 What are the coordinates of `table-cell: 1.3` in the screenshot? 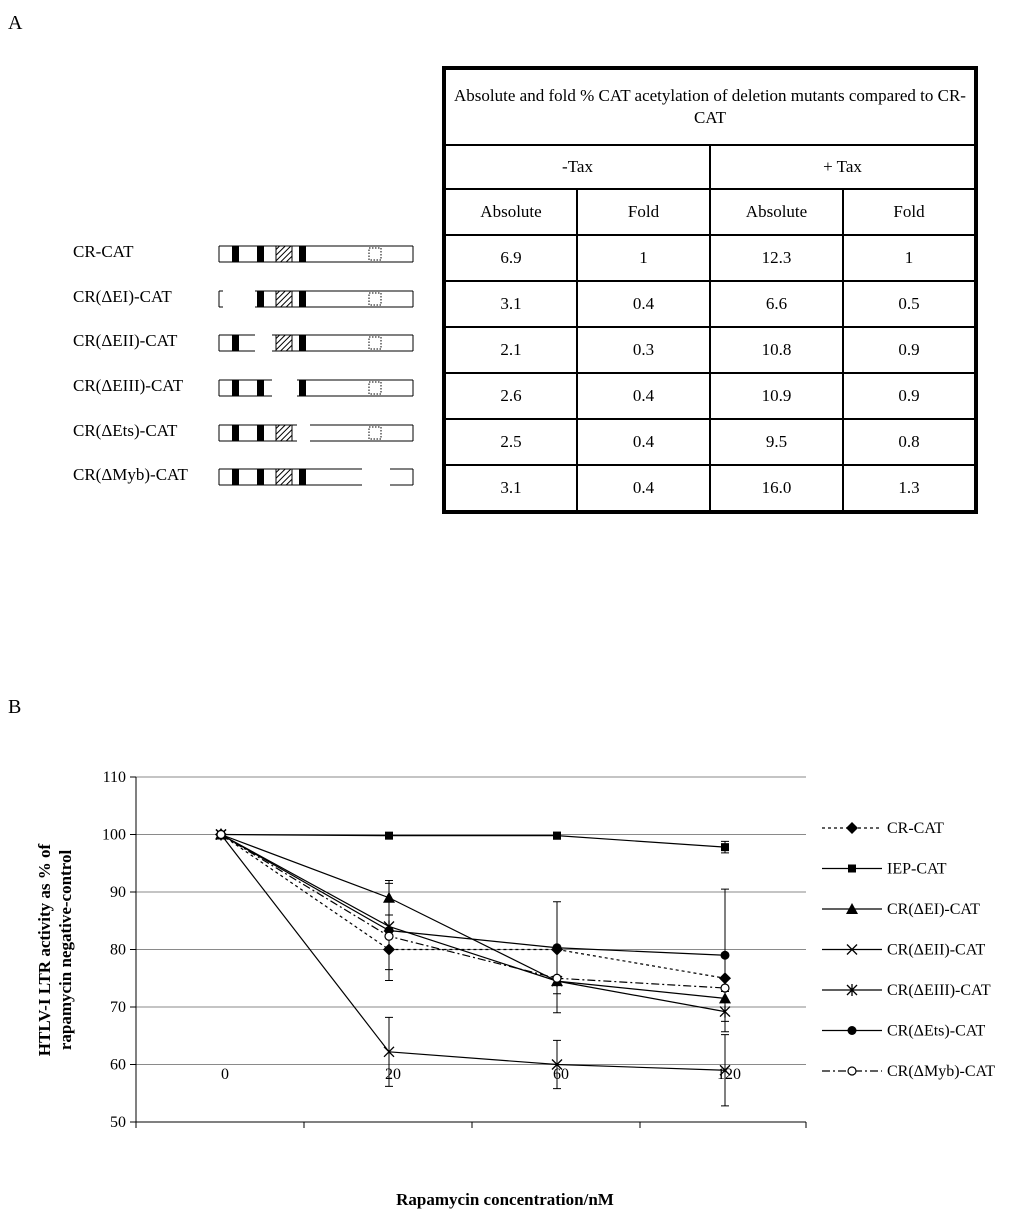 It's located at (909, 488).